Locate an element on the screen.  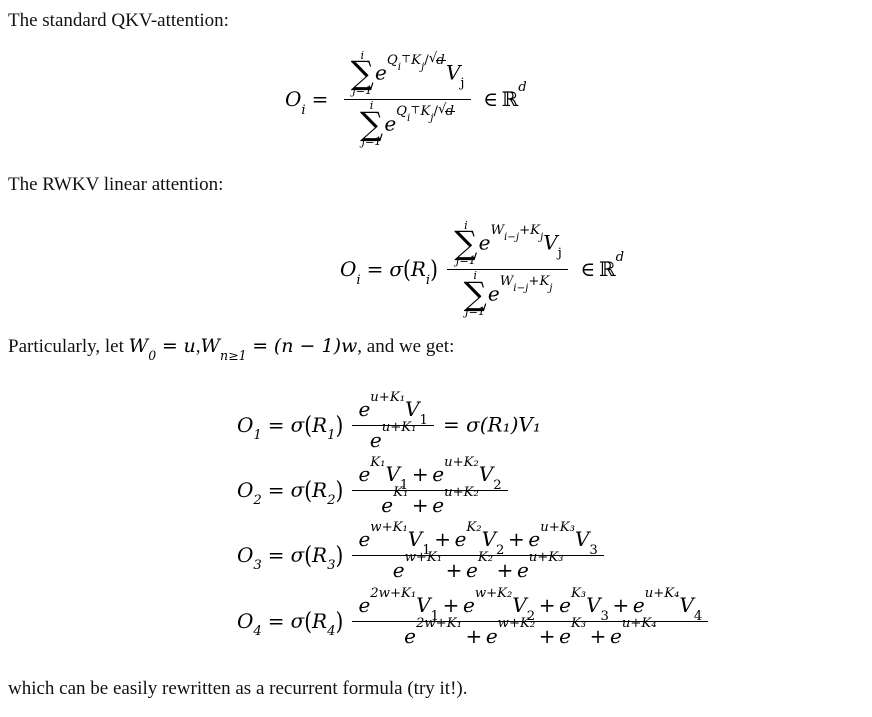
equation-rwkv-numerator: i ∑ j=1 eWi−j+KjVj is located at coordinates (507, 244).